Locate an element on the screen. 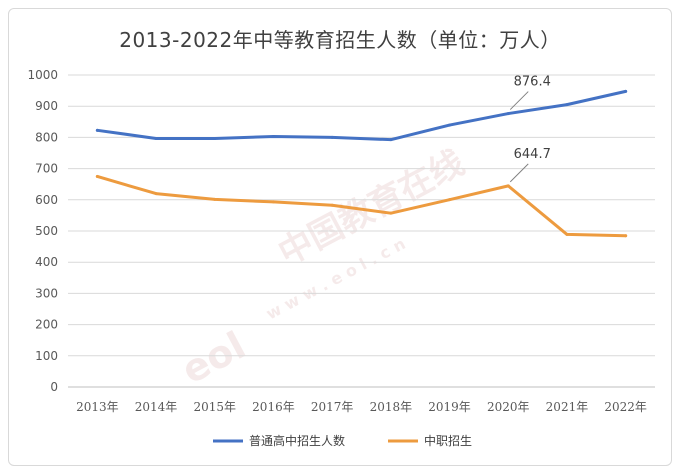 The width and height of the screenshot is (680, 472). x-tick-label: 2019年 is located at coordinates (449, 407).